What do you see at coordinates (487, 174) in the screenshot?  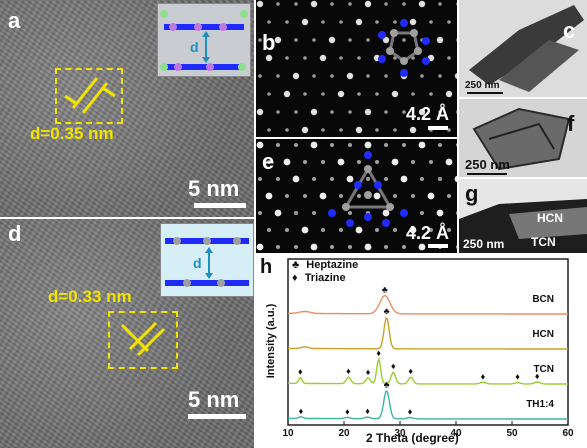 I see `scale-bar-f` at bounding box center [487, 174].